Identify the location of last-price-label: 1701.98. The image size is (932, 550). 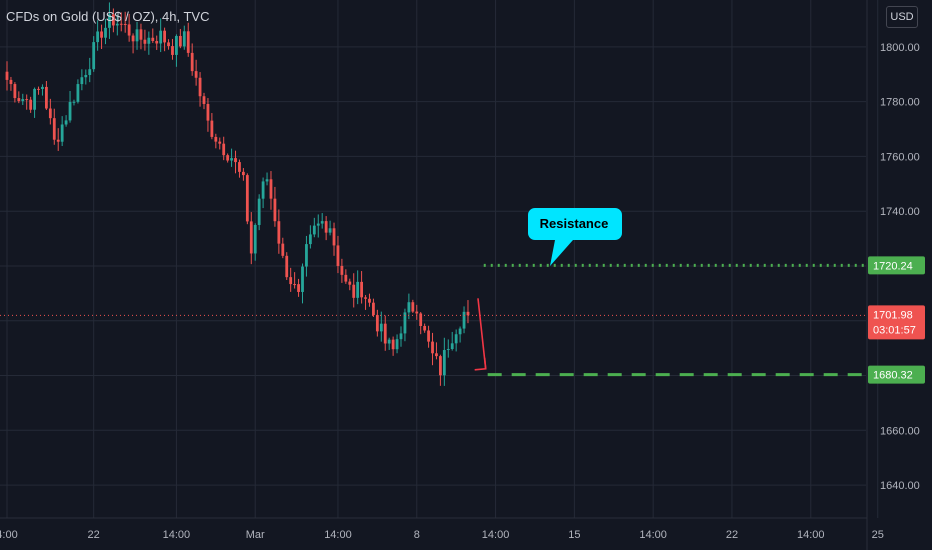
(893, 315).